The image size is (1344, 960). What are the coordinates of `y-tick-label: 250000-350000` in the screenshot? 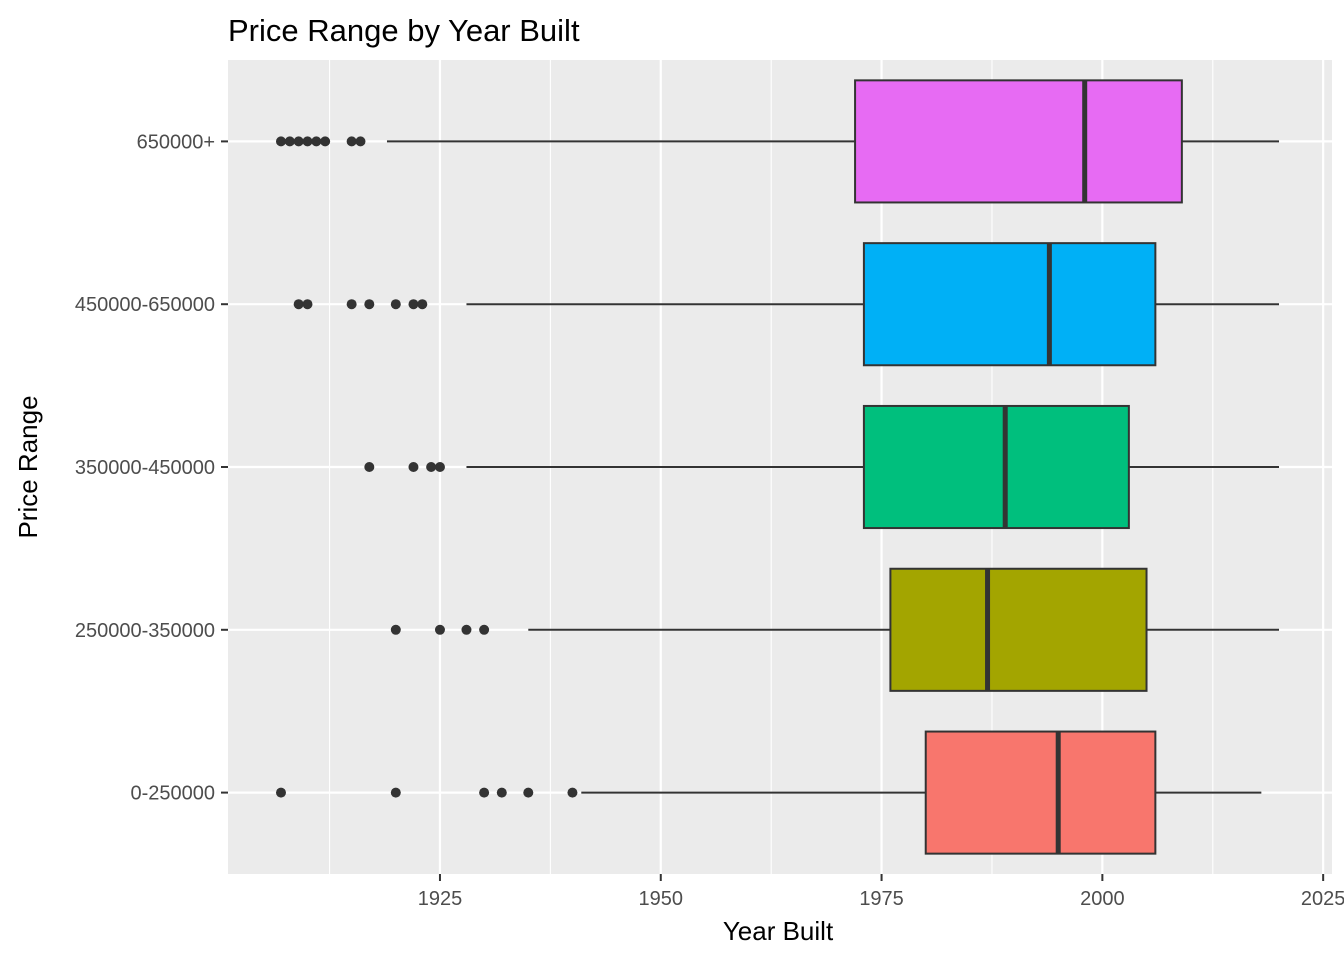 It's located at (145, 631).